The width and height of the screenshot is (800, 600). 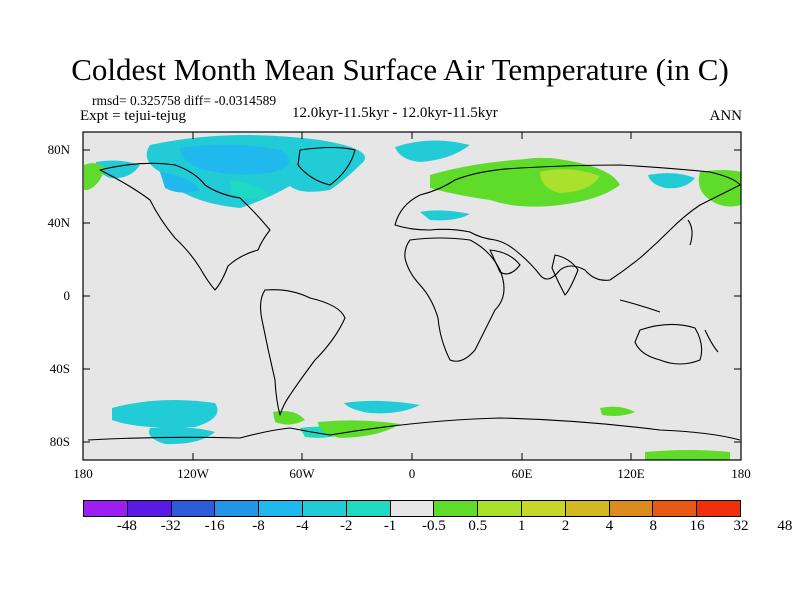 What do you see at coordinates (412, 473) in the screenshot?
I see `lon-tick-label: 0` at bounding box center [412, 473].